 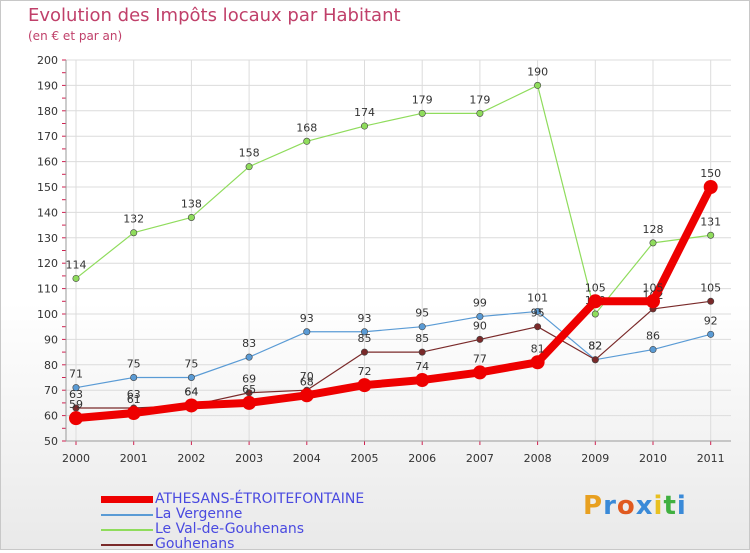 What do you see at coordinates (76, 404) in the screenshot?
I see `data-label: 59` at bounding box center [76, 404].